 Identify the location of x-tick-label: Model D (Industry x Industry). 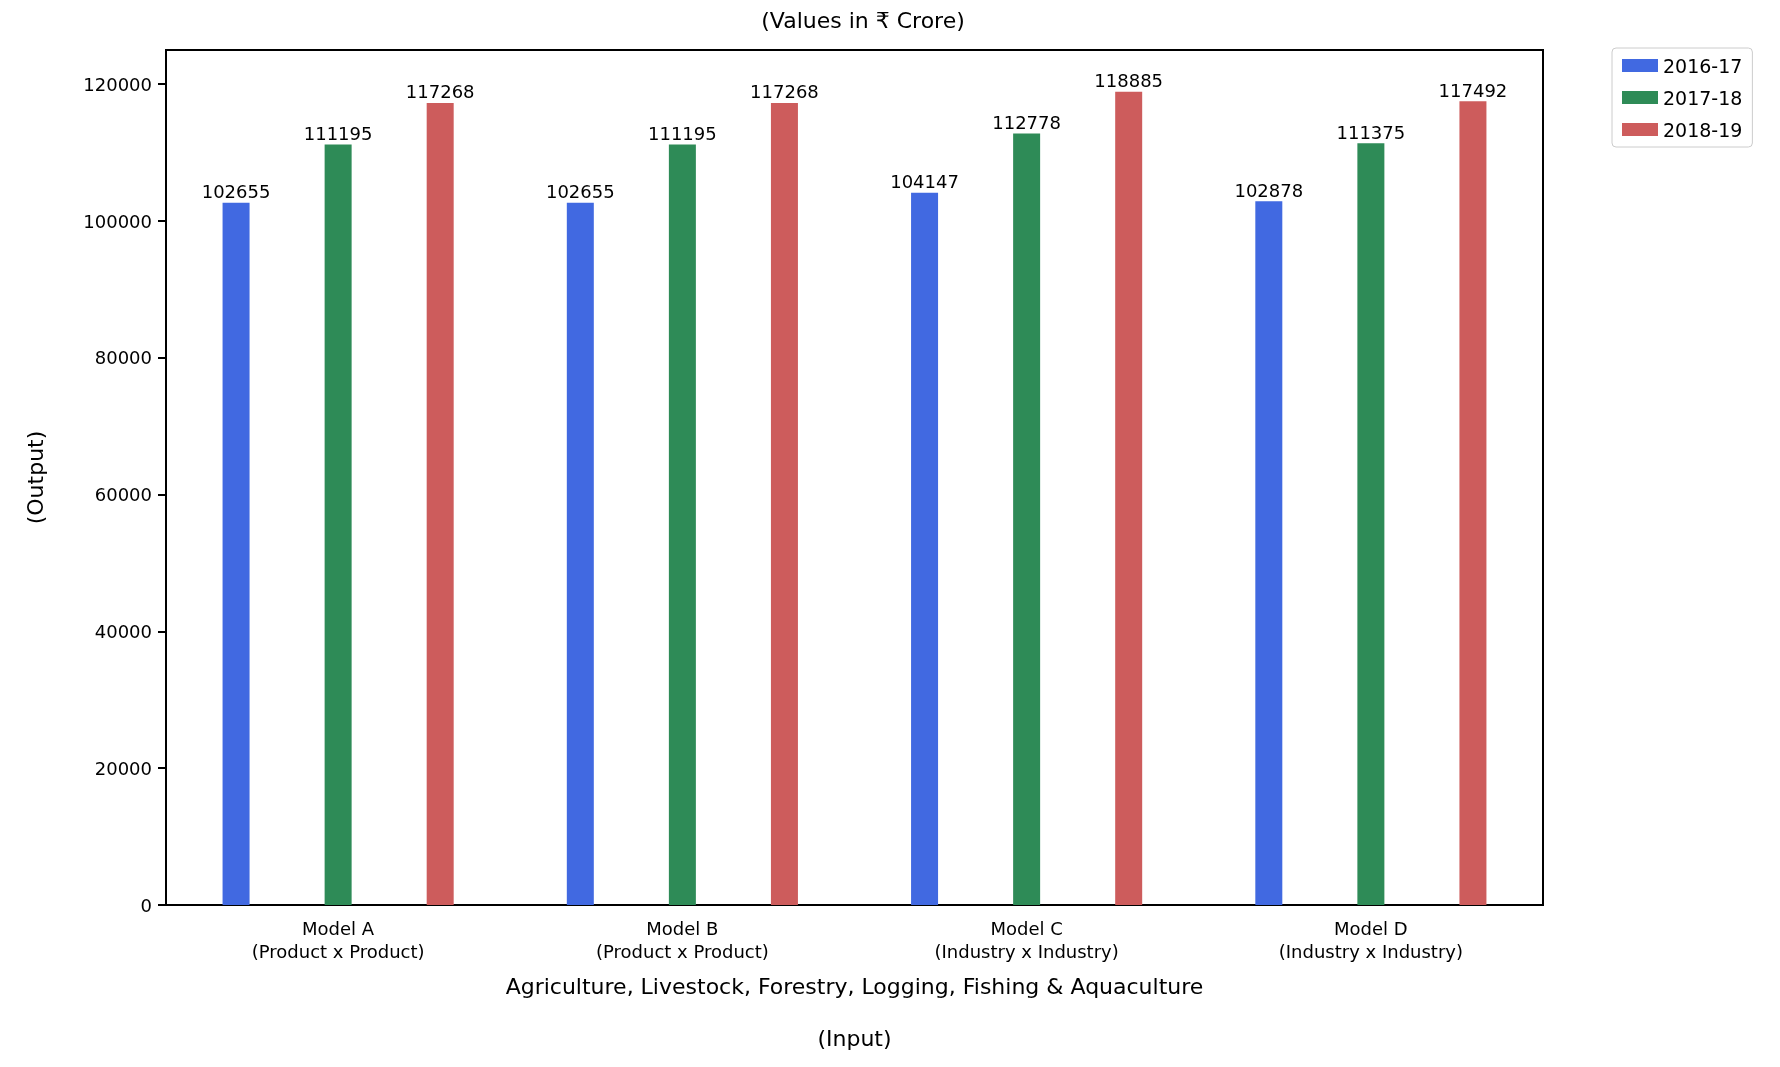
(1370, 940).